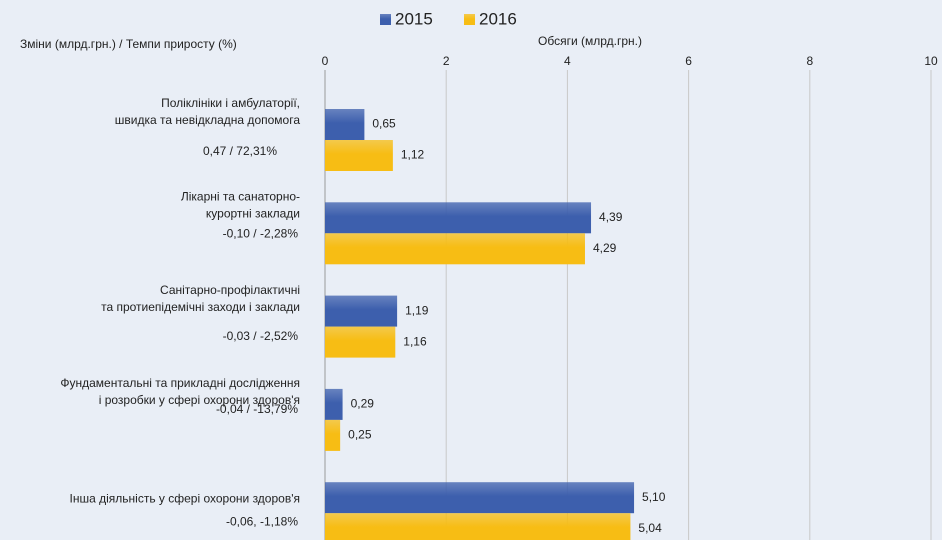 Image resolution: width=942 pixels, height=540 pixels. I want to click on x-tick-label: 6, so click(688, 61).